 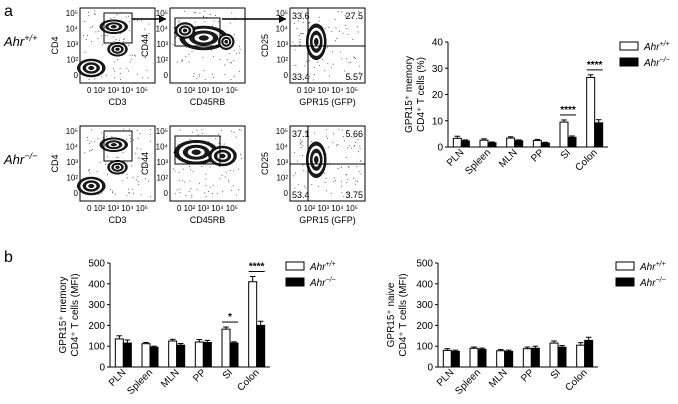 What do you see at coordinates (354, 195) in the screenshot?
I see `quadrant-value-lr: 3.75` at bounding box center [354, 195].